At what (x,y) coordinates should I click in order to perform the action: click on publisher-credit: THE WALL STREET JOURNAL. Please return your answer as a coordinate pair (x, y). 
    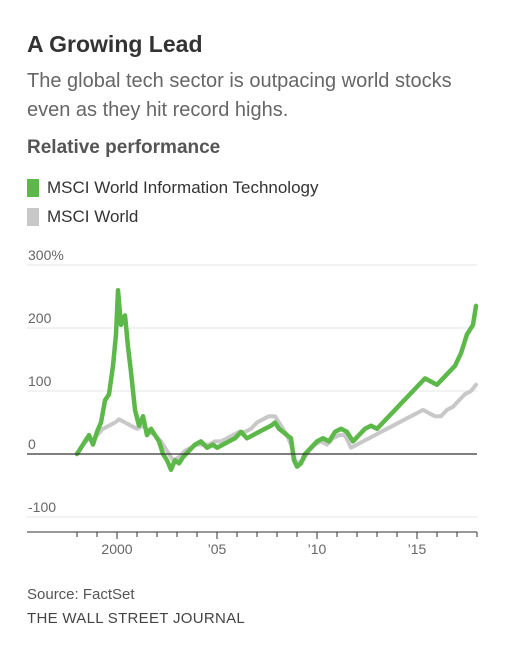
    Looking at the image, I should click on (136, 618).